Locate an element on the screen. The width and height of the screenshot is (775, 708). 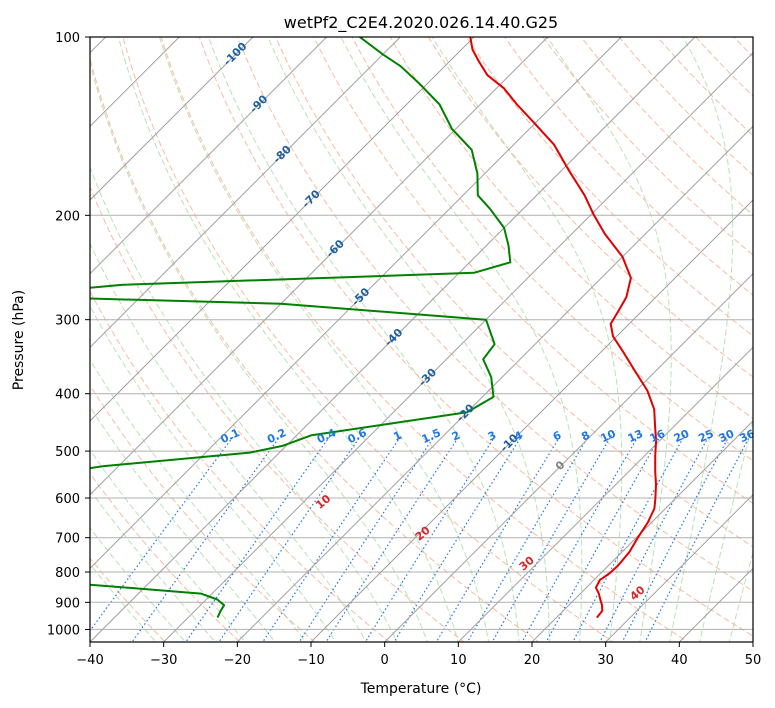
x-tick-label: −30 is located at coordinates (163, 660).